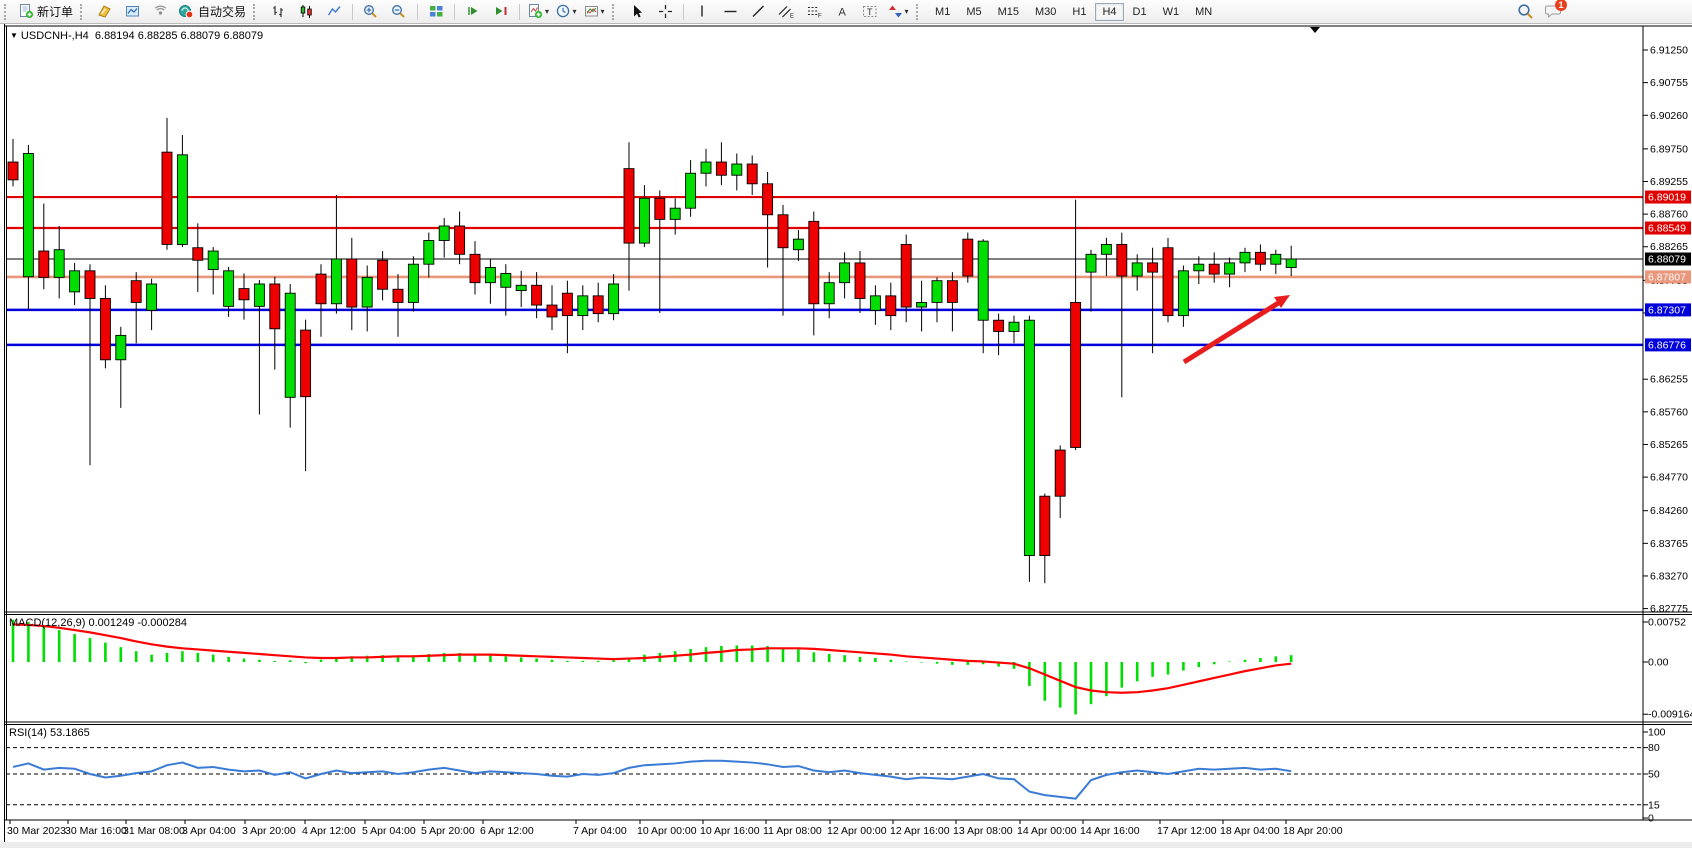 The height and width of the screenshot is (848, 1692). What do you see at coordinates (758, 12) in the screenshot?
I see `trendline-button` at bounding box center [758, 12].